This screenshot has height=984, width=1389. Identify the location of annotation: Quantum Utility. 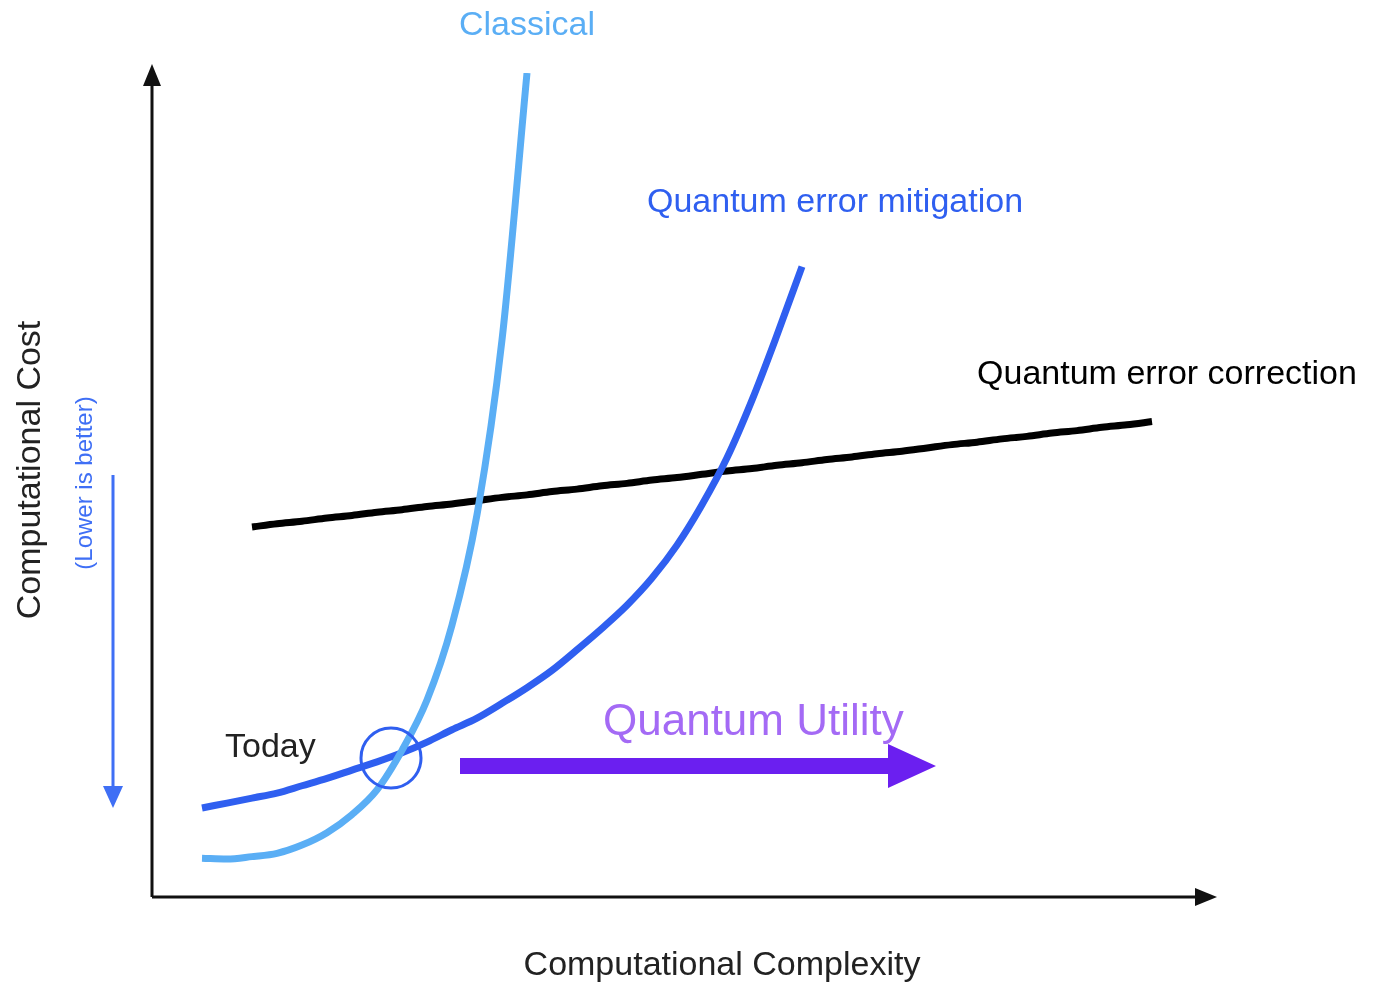
(753, 719).